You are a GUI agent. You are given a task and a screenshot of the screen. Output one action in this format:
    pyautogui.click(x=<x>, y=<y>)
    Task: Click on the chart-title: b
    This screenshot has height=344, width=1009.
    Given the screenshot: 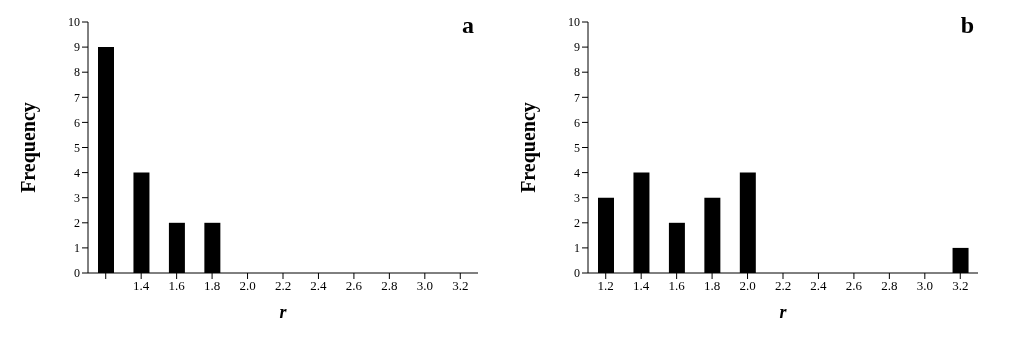 What is the action you would take?
    pyautogui.click(x=967, y=25)
    